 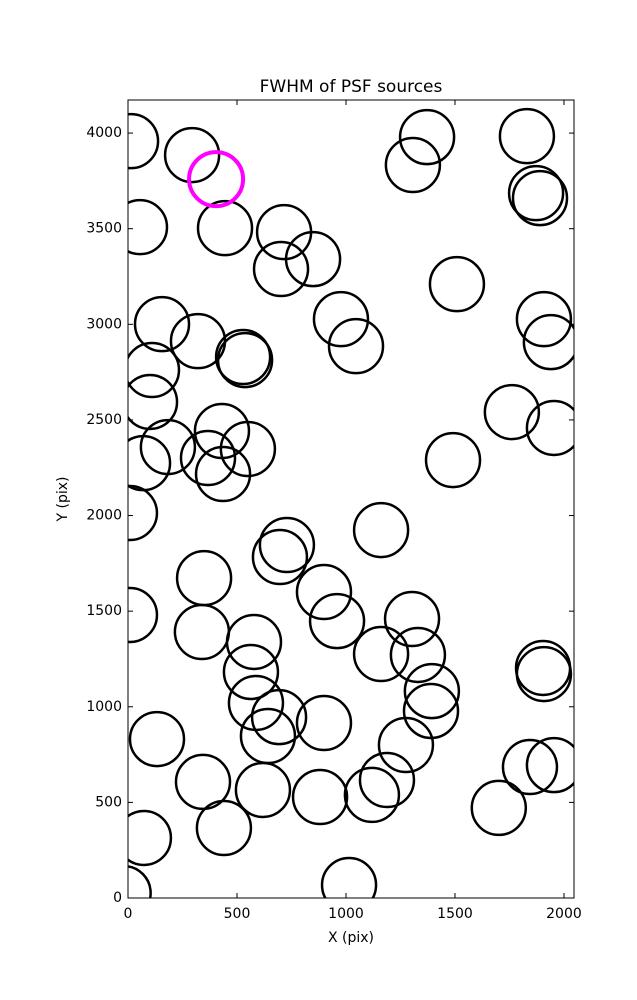 I want to click on y-tick-label: 0, so click(x=117, y=898).